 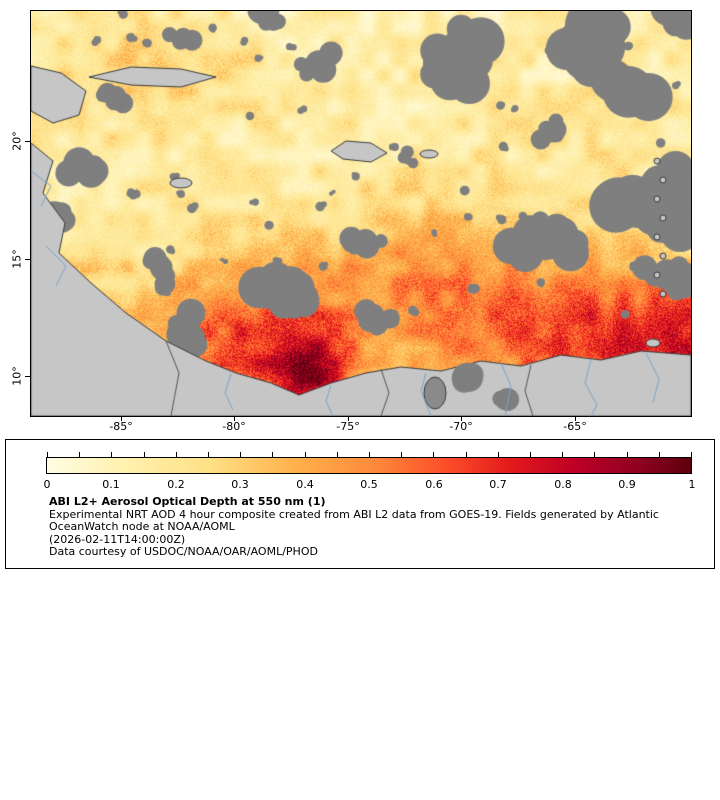 I want to click on colorbar-tick-label: 0.5, so click(x=369, y=484).